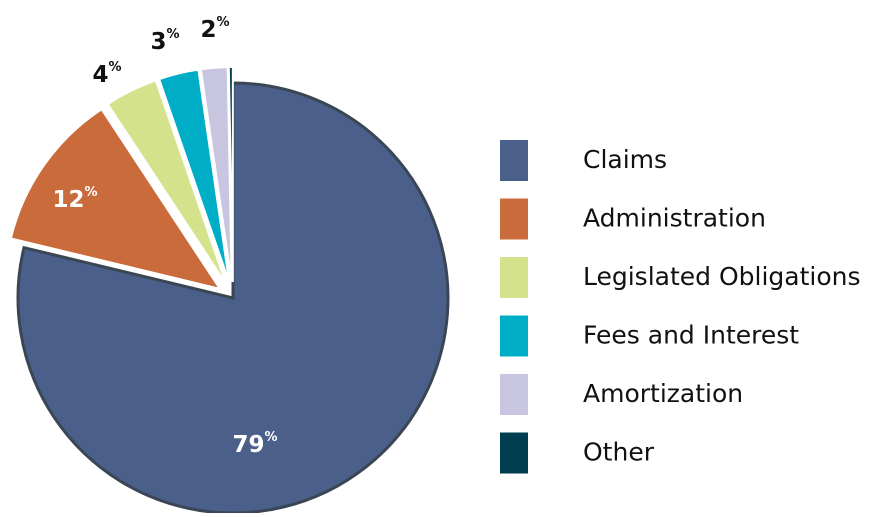 The width and height of the screenshot is (894, 517). What do you see at coordinates (625, 159) in the screenshot?
I see `legend-label: Claims` at bounding box center [625, 159].